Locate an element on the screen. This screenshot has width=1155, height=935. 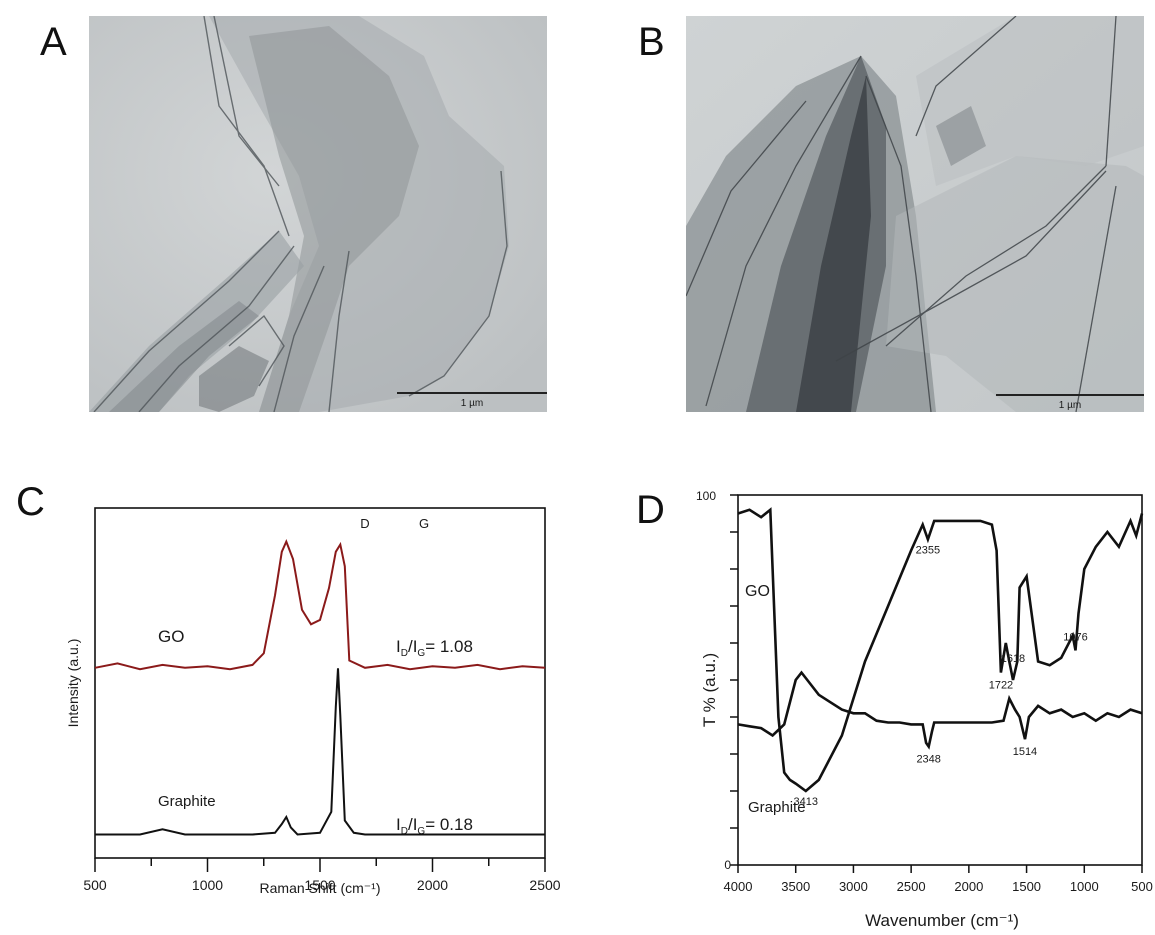
ftir-y-axis-label: T % (a.u.) is located at coordinates (709, 690).